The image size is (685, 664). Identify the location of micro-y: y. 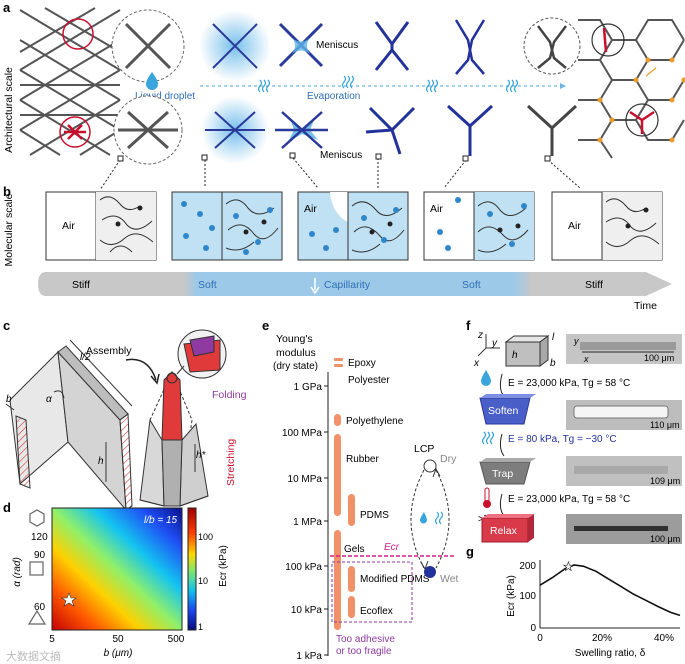
(576, 341).